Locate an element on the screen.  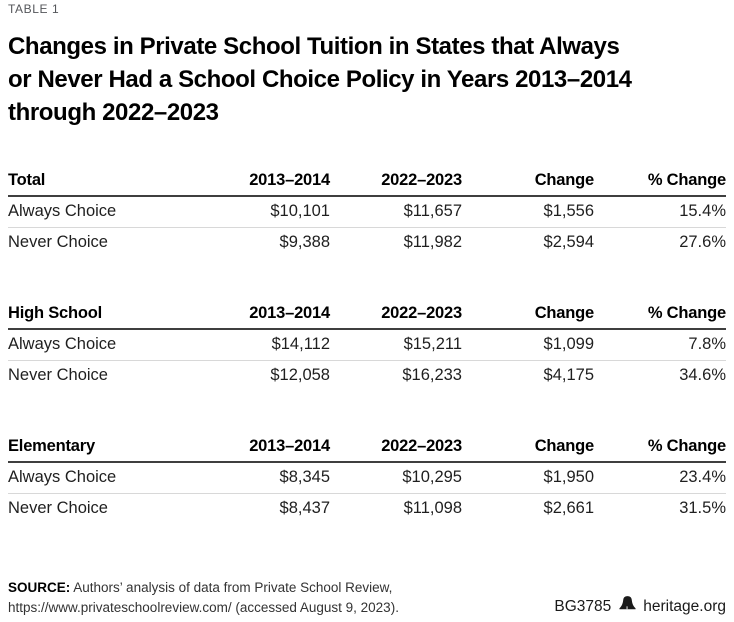
cell-value: $10,295 is located at coordinates (396, 478).